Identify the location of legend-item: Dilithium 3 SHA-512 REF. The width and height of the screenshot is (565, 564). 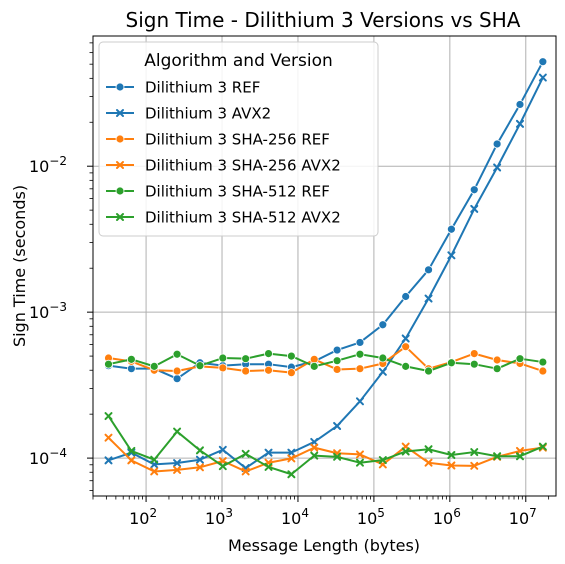
(218, 192).